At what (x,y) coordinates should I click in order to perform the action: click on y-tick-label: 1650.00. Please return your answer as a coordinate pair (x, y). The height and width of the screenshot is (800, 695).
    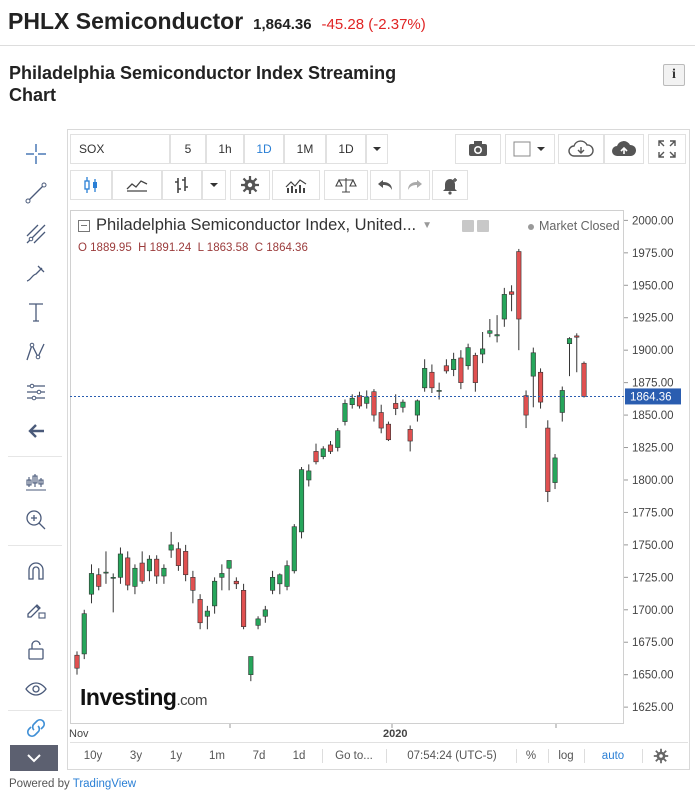
    Looking at the image, I should click on (653, 676).